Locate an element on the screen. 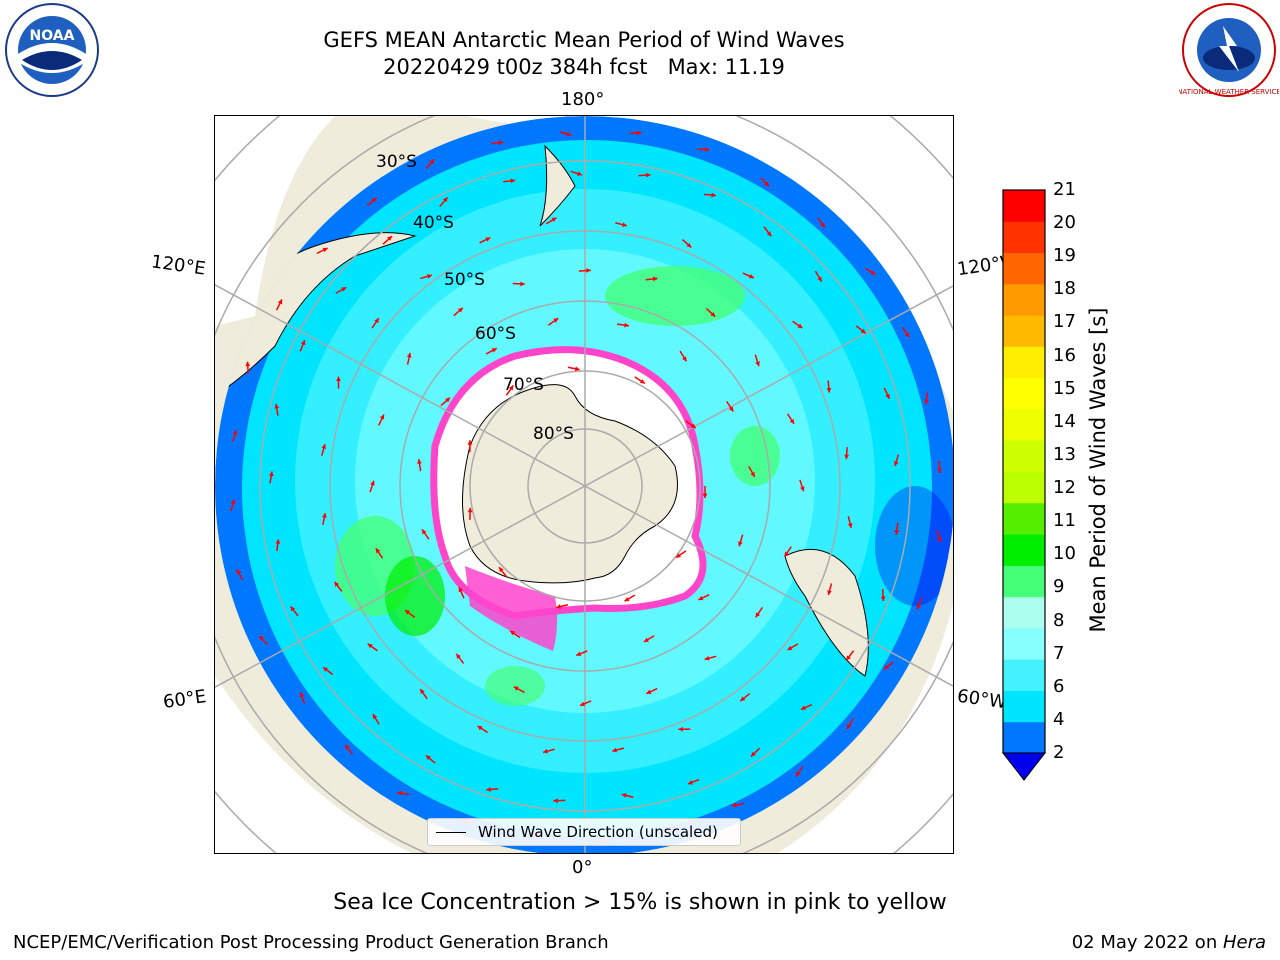 Image resolution: width=1280 pixels, height=960 pixels. ocean-lower-right is located at coordinates (865, 728).